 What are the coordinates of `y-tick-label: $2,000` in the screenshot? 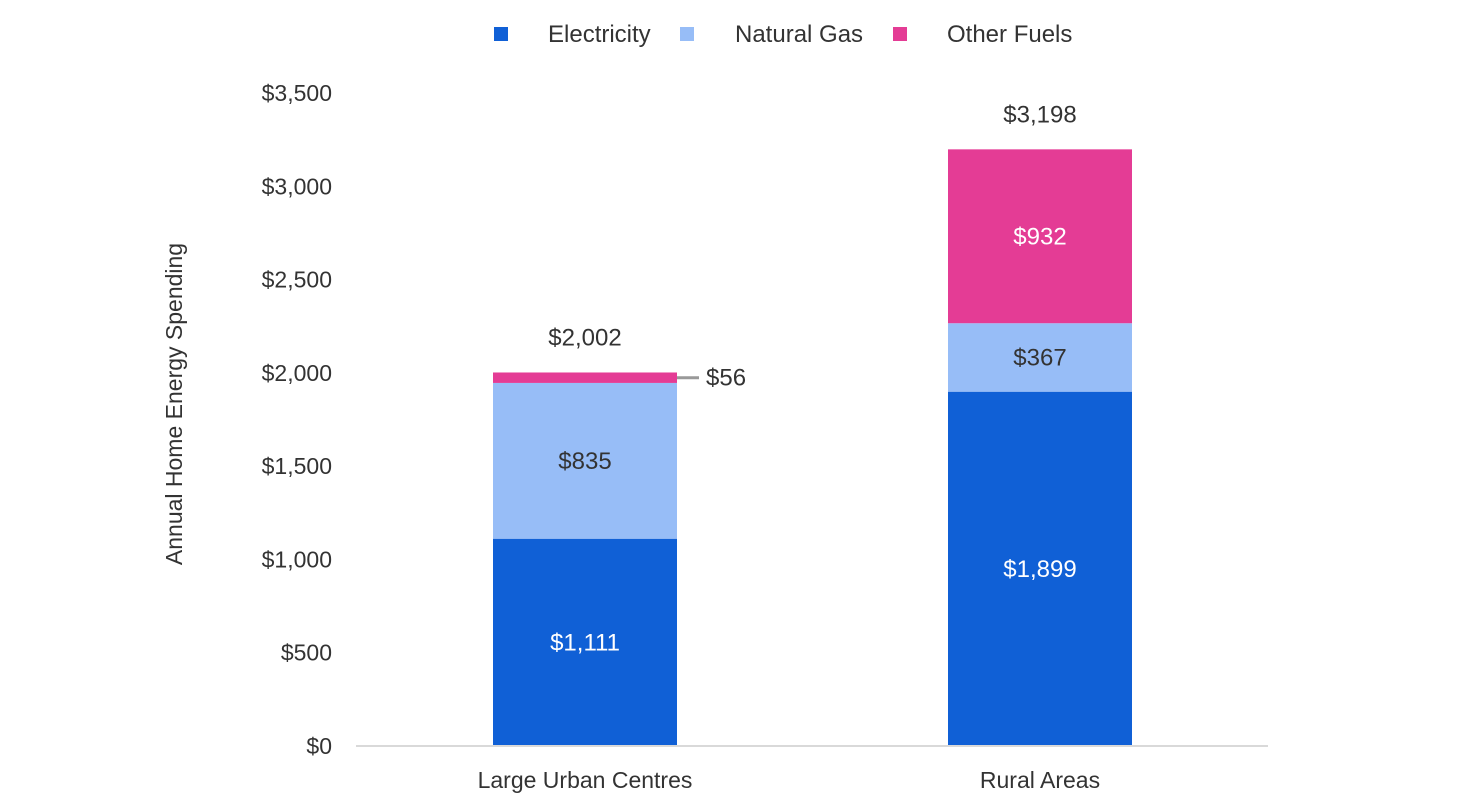 It's located at (297, 373).